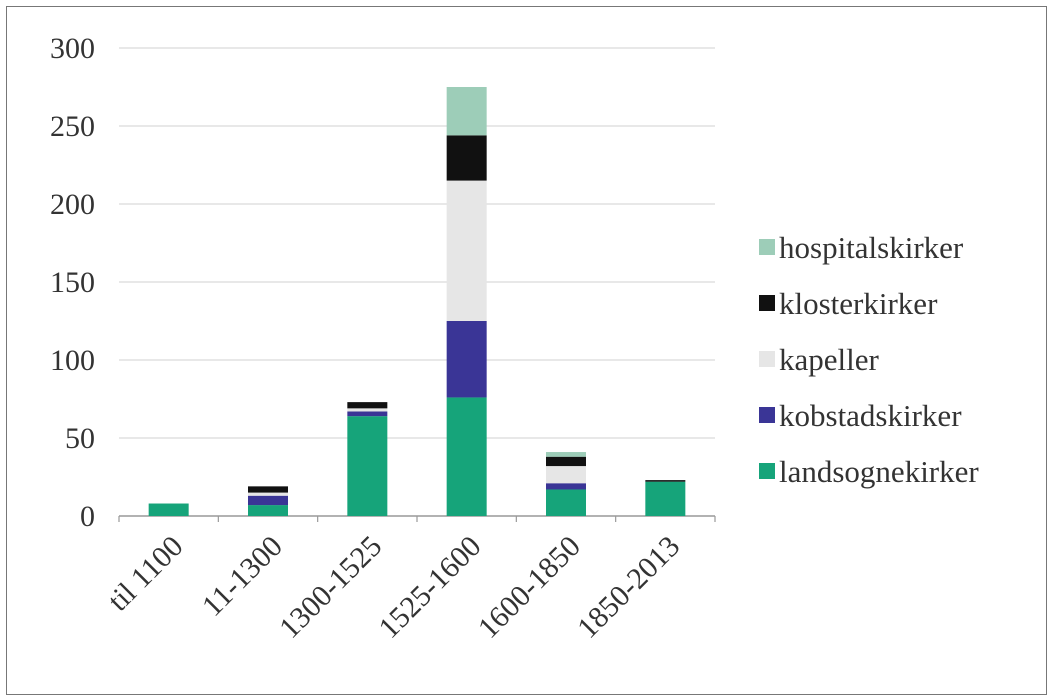  What do you see at coordinates (80, 438) in the screenshot?
I see `y-tick-label: 50` at bounding box center [80, 438].